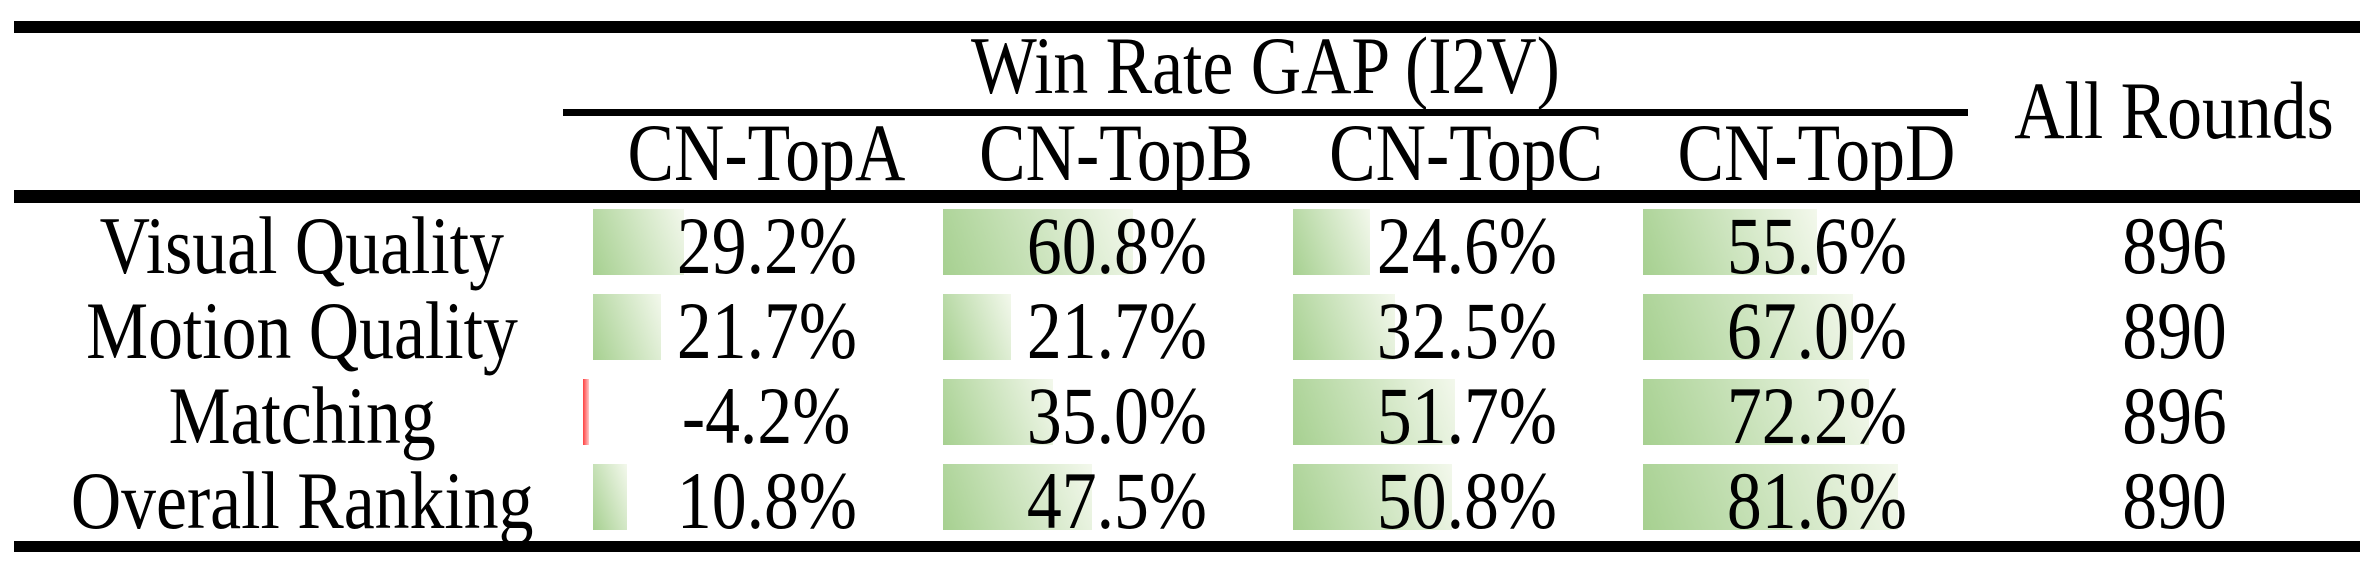 The image size is (2374, 570). I want to click on column-header-cn-topd: CN-TopD, so click(1816, 152).